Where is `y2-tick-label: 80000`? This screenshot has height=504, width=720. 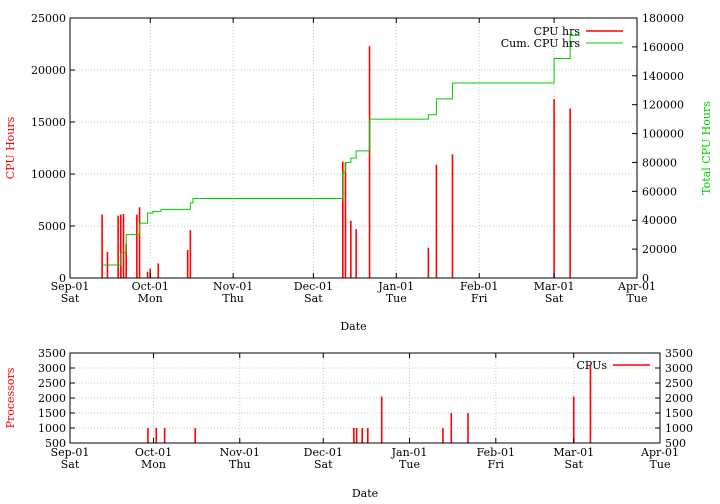 y2-tick-label: 80000 is located at coordinates (659, 162).